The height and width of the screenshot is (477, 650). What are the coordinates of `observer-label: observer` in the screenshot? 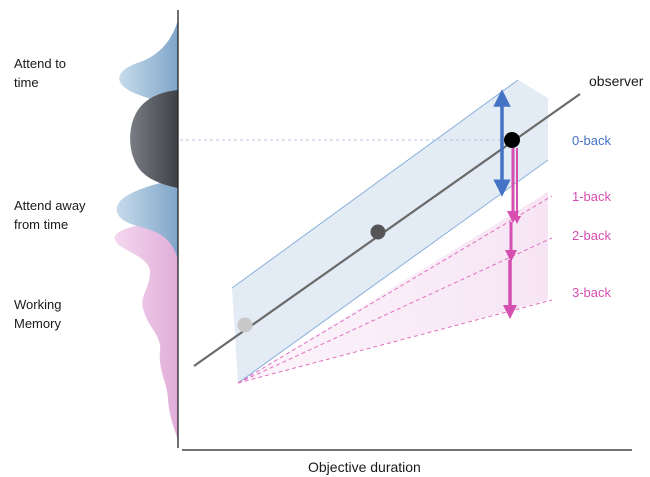 It's located at (616, 81).